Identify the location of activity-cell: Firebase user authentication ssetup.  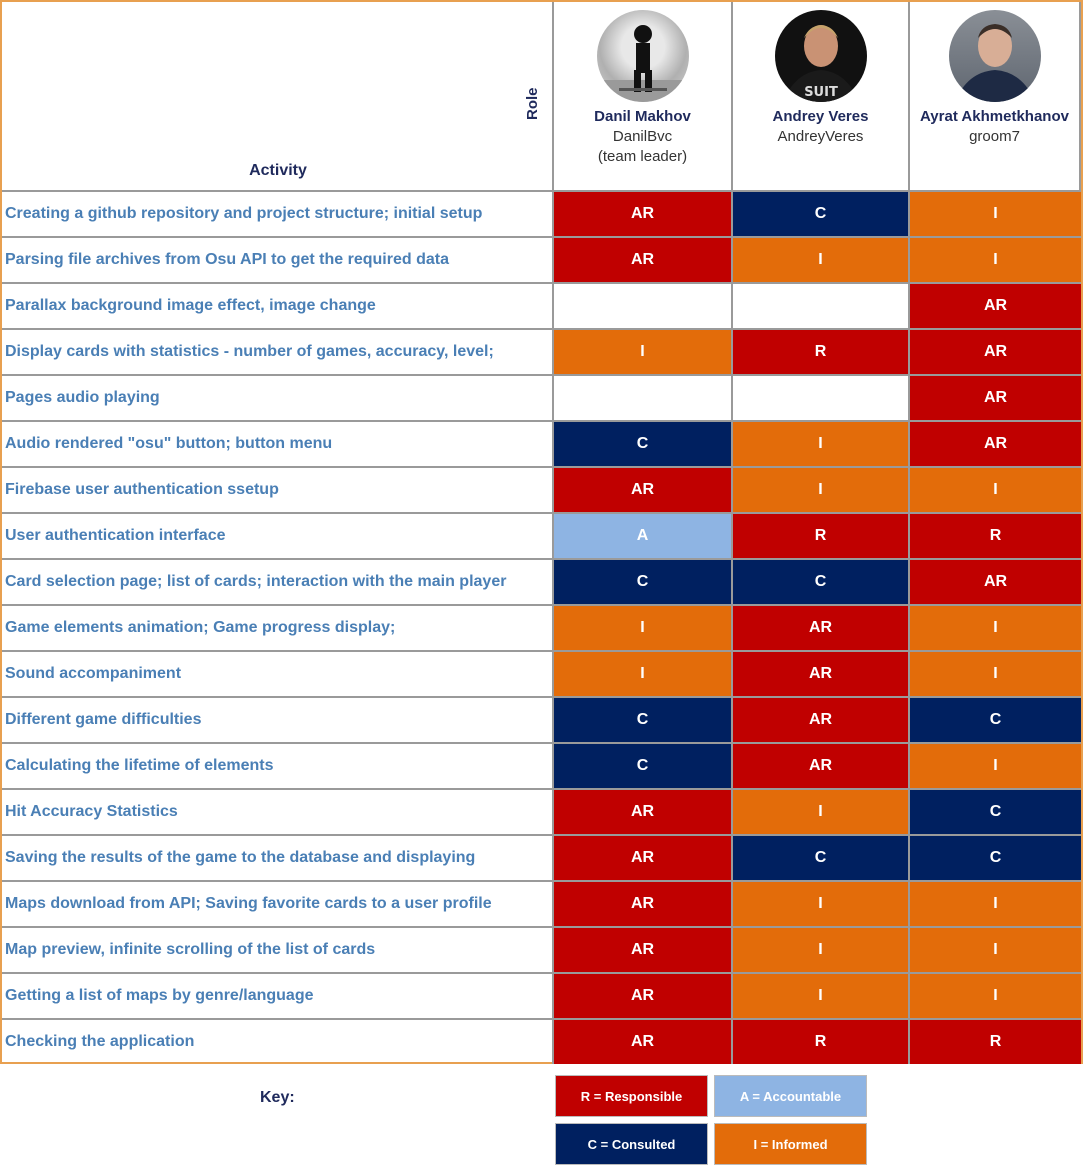
(278, 490).